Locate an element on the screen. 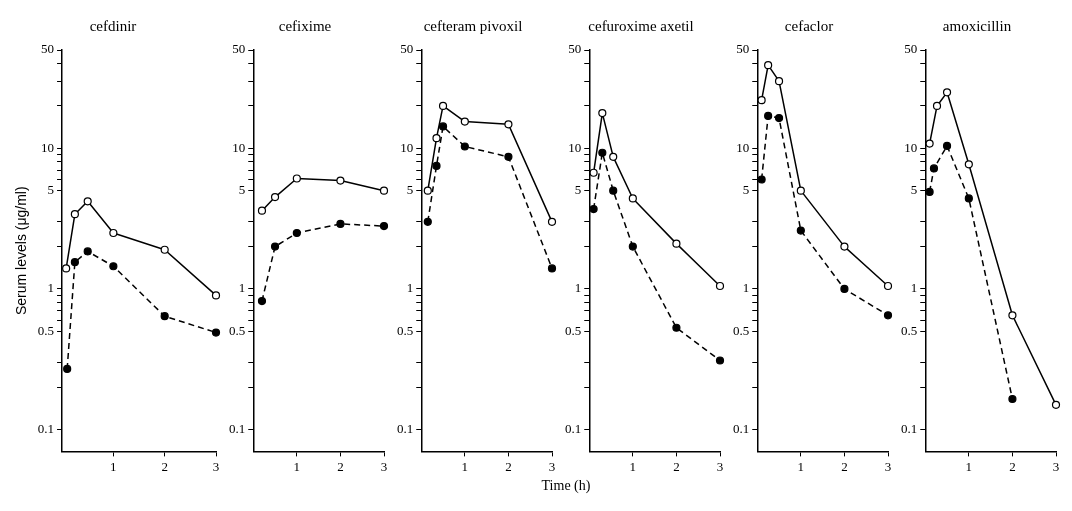  chart-title: amoxicillin is located at coordinates (977, 25).